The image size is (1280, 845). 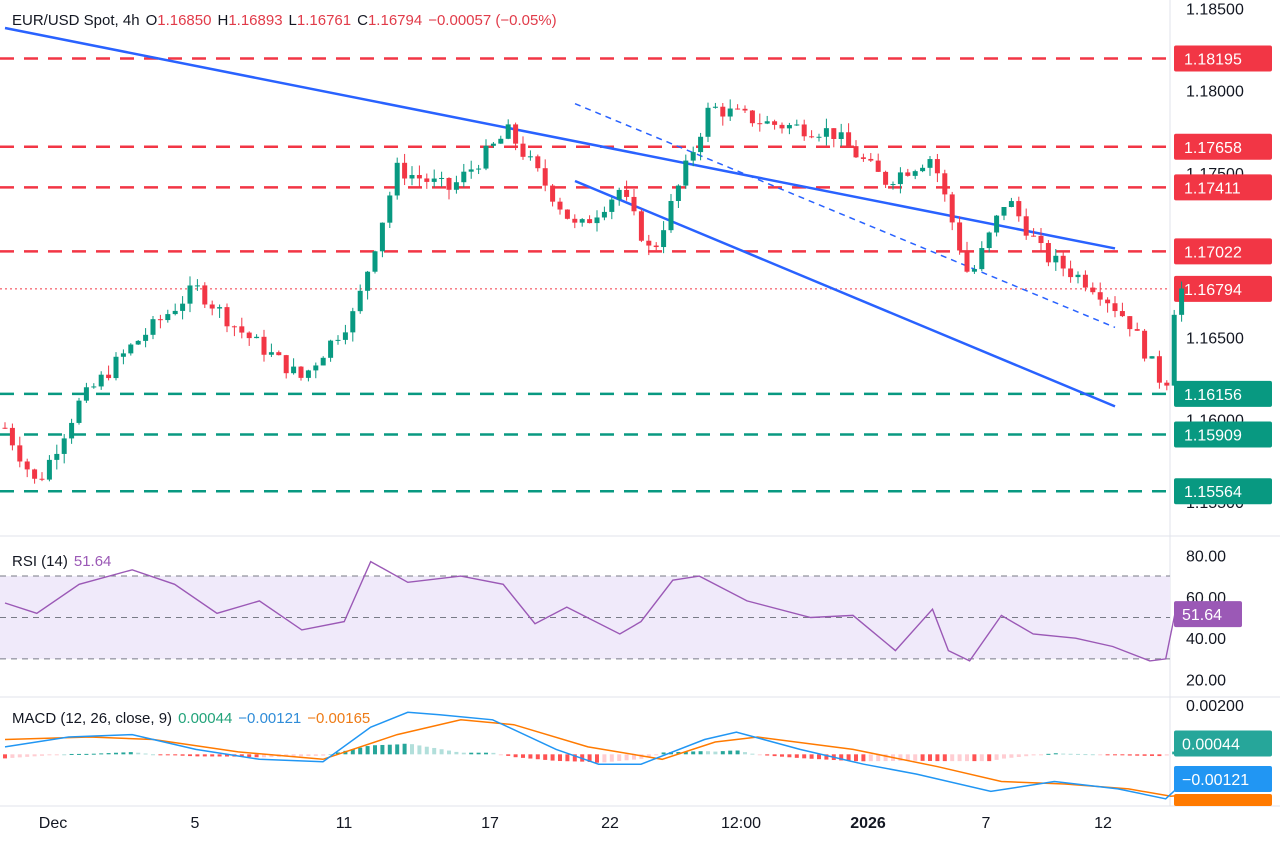 I want to click on rsi-line, so click(x=593, y=611).